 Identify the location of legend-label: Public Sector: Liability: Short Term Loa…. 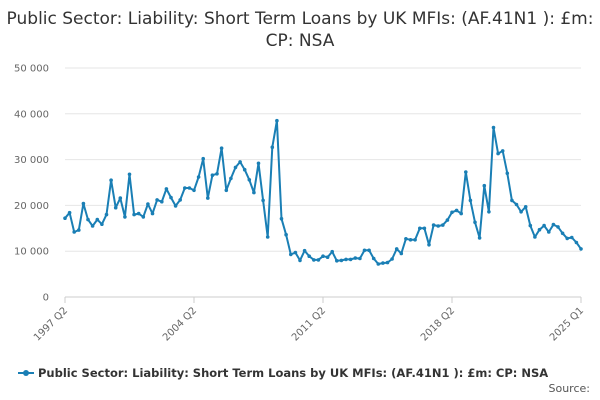
(293, 373).